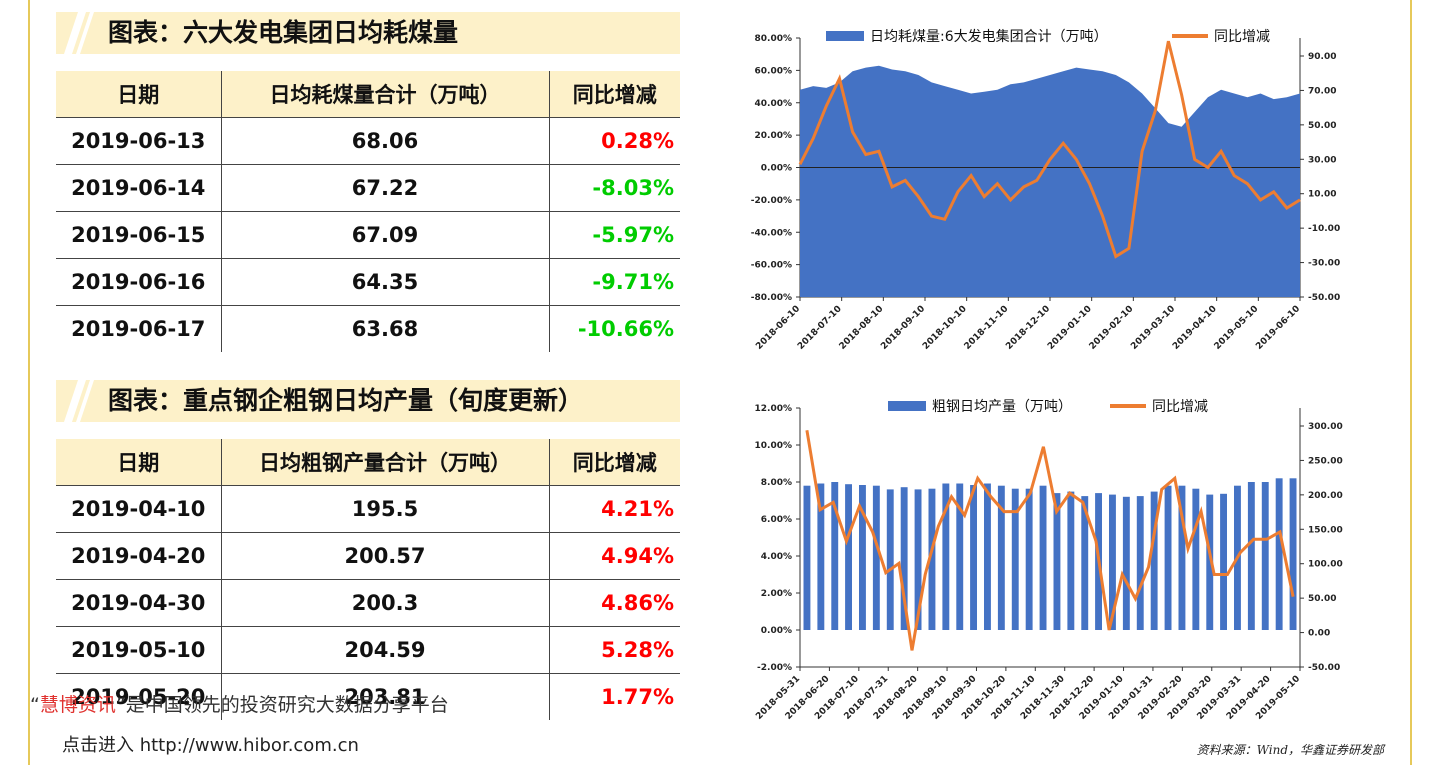 The height and width of the screenshot is (765, 1440). What do you see at coordinates (614, 282) in the screenshot?
I see `cell-change: -9.71%` at bounding box center [614, 282].